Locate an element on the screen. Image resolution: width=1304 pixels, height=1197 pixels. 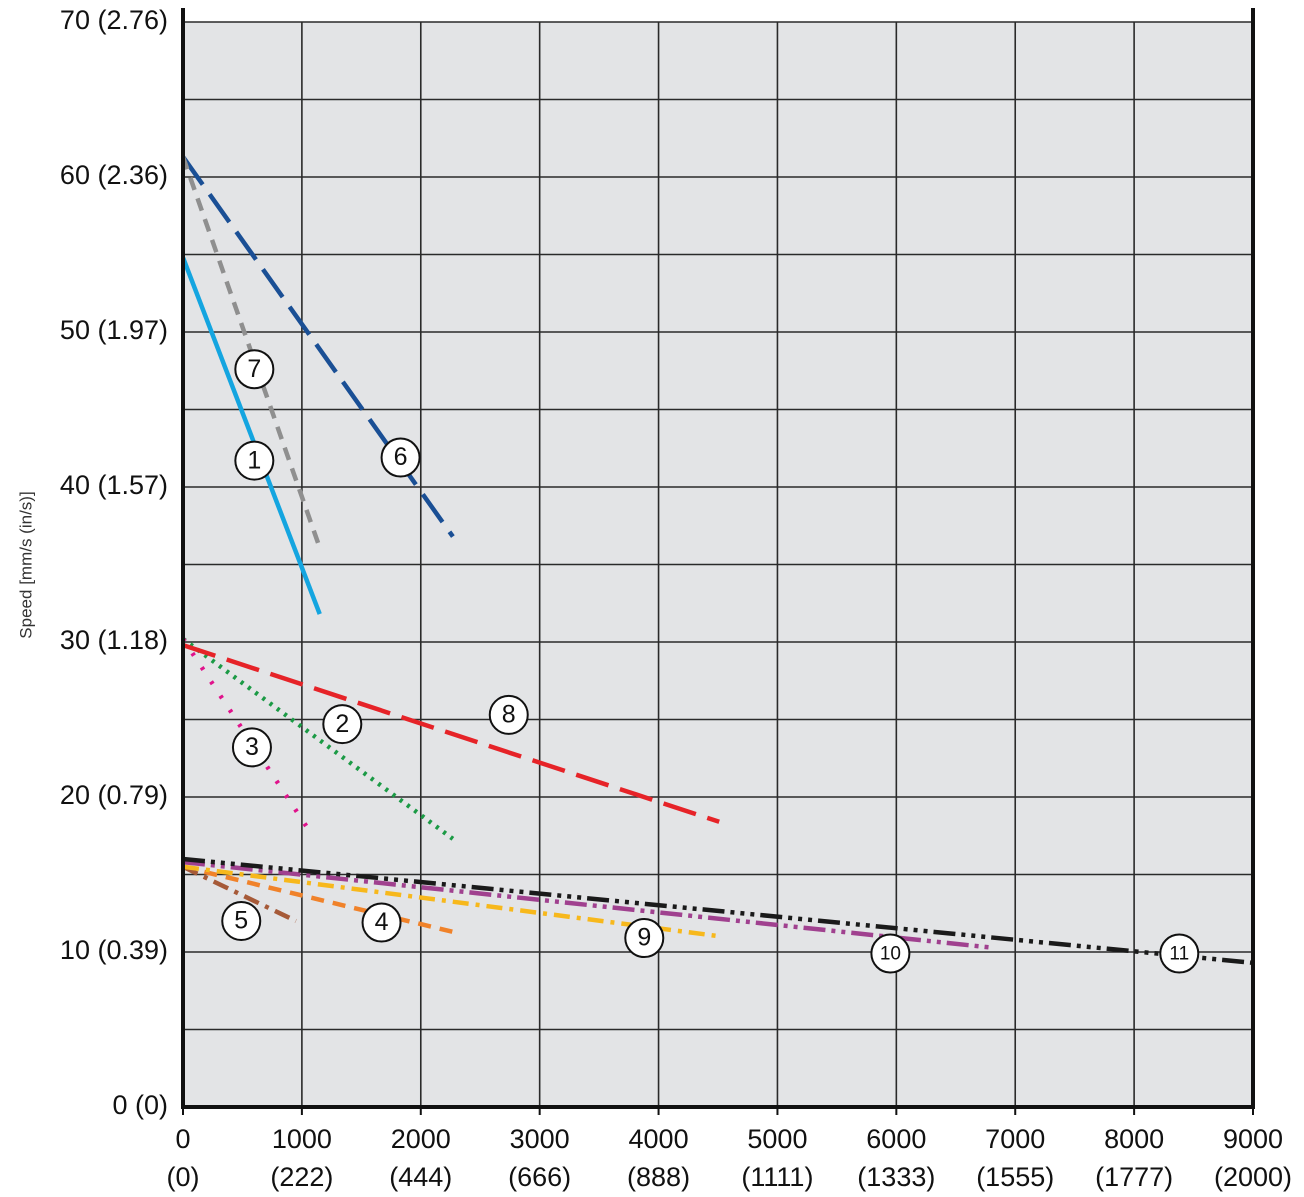
y-tick-label: 50 (1.97) is located at coordinates (114, 330).